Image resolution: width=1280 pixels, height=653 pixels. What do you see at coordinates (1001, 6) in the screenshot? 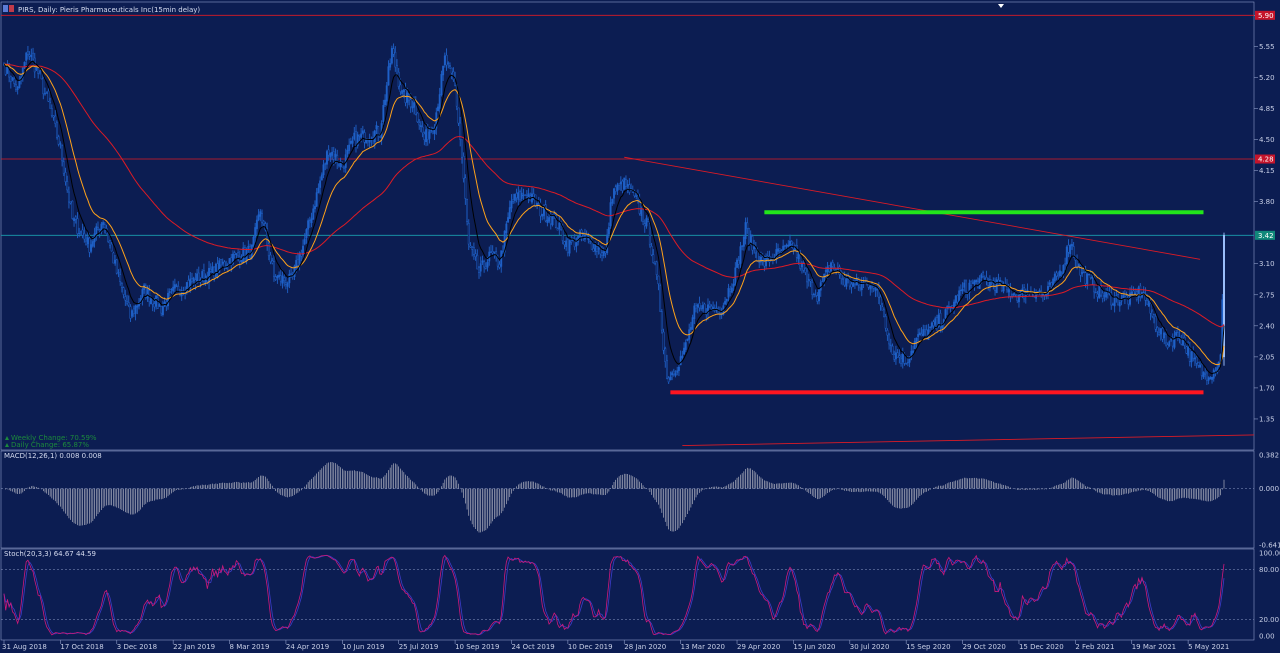
I see `shift-marker-icon` at bounding box center [1001, 6].